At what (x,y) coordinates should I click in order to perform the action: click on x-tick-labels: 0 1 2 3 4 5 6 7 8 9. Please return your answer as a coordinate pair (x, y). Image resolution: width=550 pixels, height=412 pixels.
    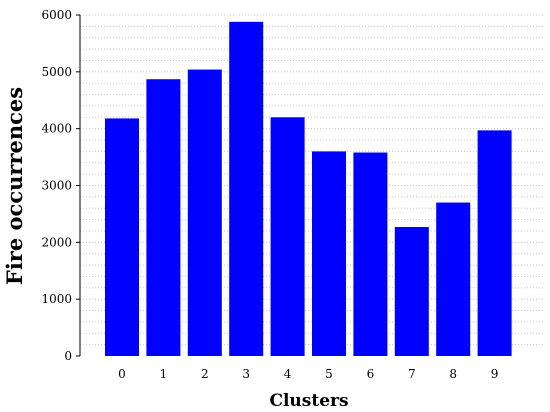
    Looking at the image, I should click on (308, 374).